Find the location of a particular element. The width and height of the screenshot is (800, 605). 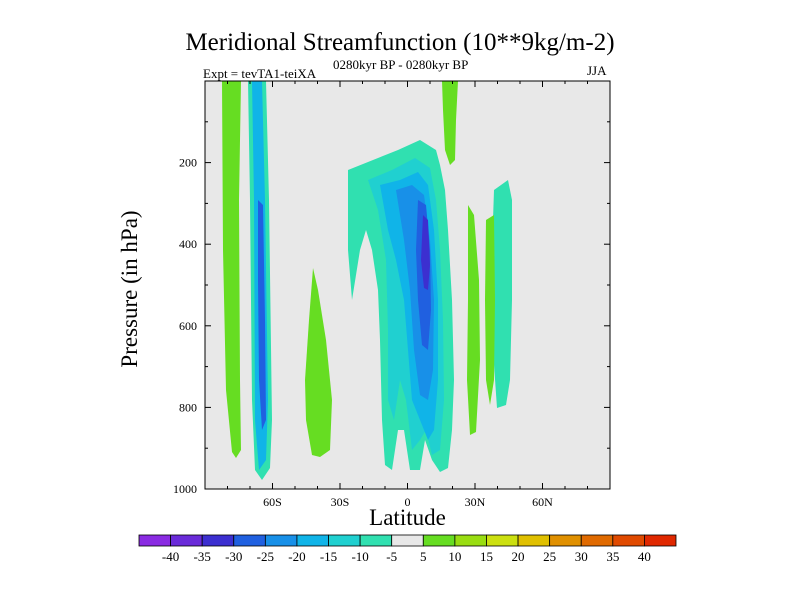

y-tick-label: 800 is located at coordinates (188, 407).